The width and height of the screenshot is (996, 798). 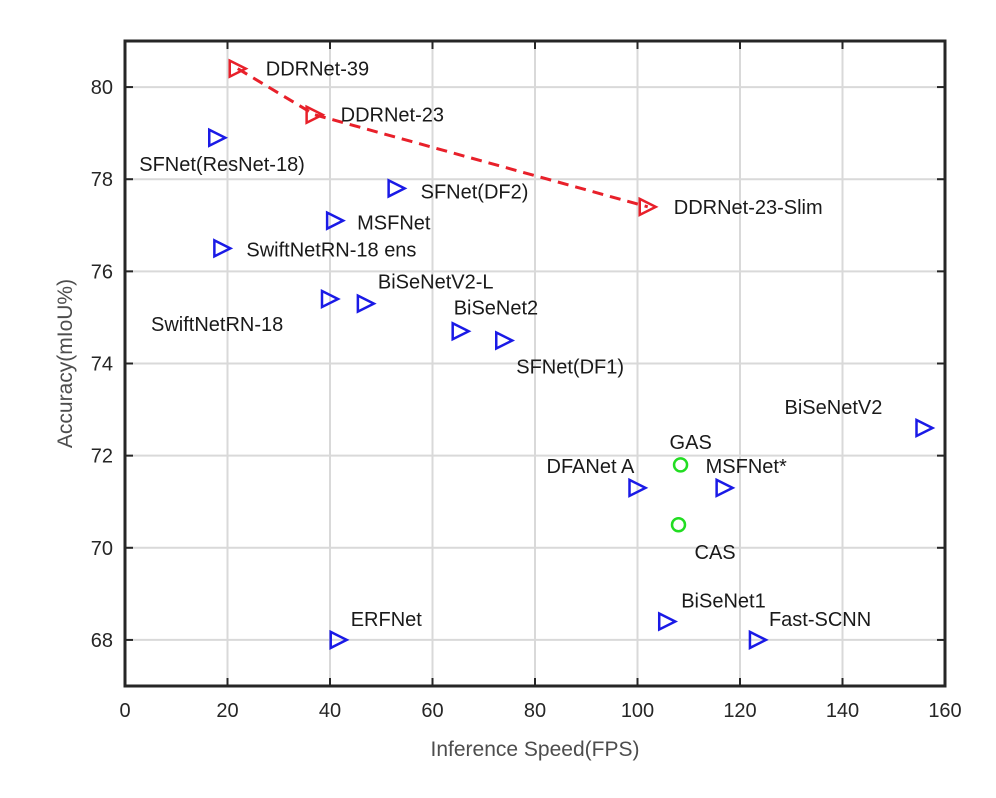 I want to click on point-fast-scnn, so click(x=758, y=639).